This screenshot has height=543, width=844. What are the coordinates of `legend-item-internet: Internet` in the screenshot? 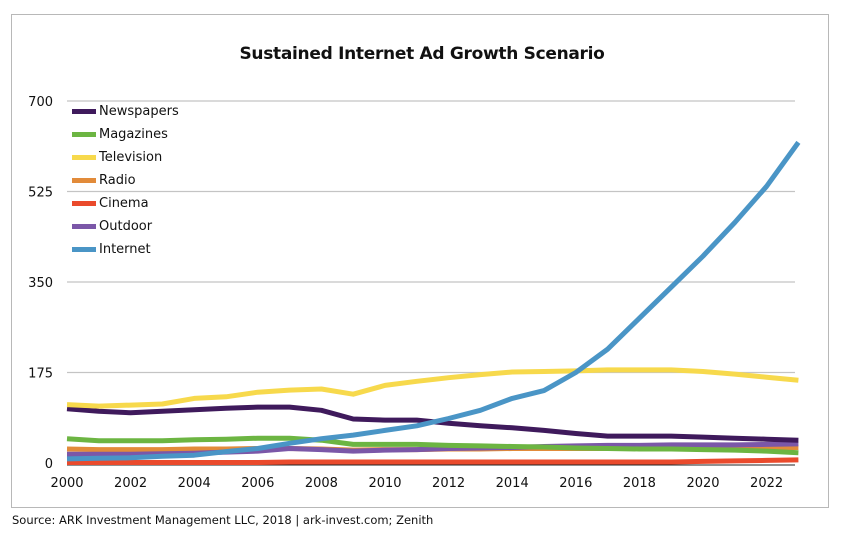 It's located at (125, 249).